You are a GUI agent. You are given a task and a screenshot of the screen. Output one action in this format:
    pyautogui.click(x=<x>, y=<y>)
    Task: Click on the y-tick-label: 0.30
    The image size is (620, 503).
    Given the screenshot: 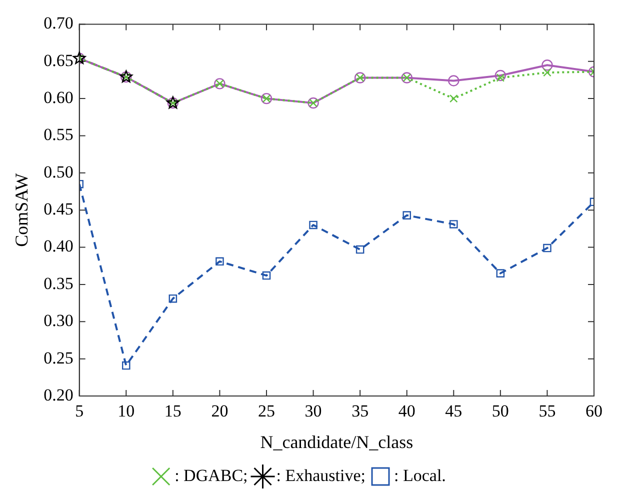 What is the action you would take?
    pyautogui.click(x=59, y=320)
    